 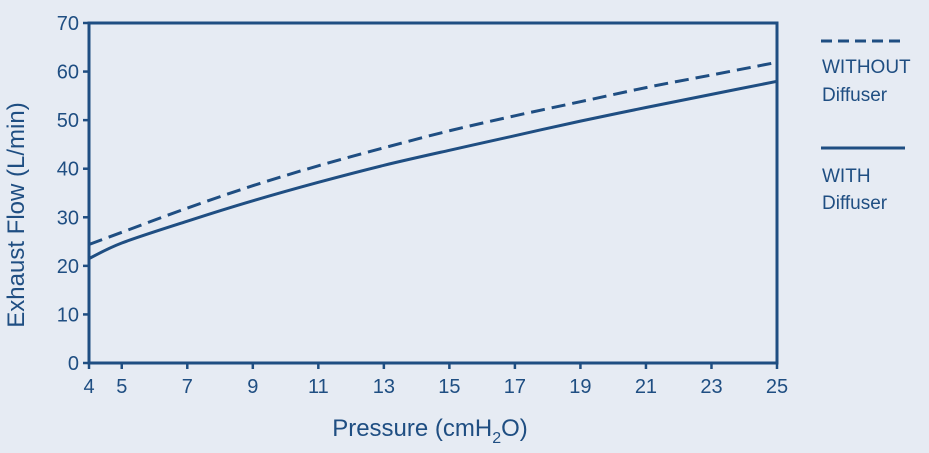 I want to click on x-tick-label: 7, so click(x=187, y=387).